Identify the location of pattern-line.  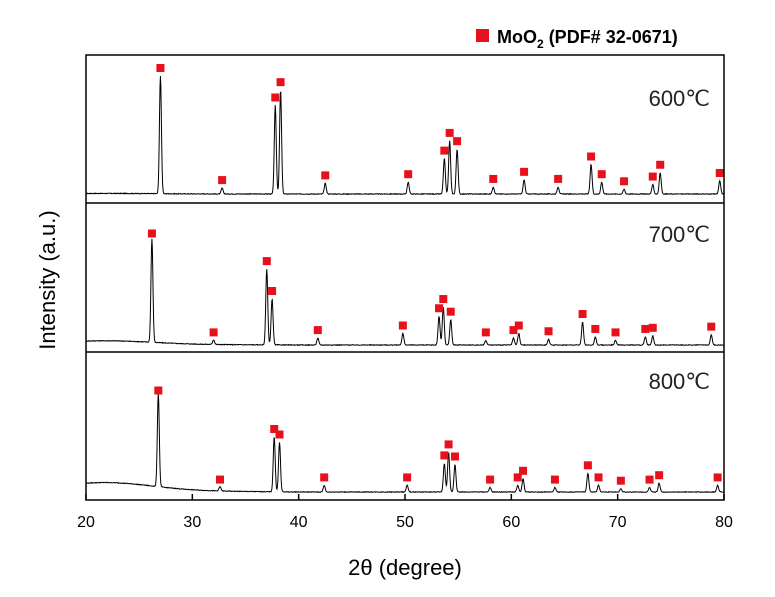
(405, 443).